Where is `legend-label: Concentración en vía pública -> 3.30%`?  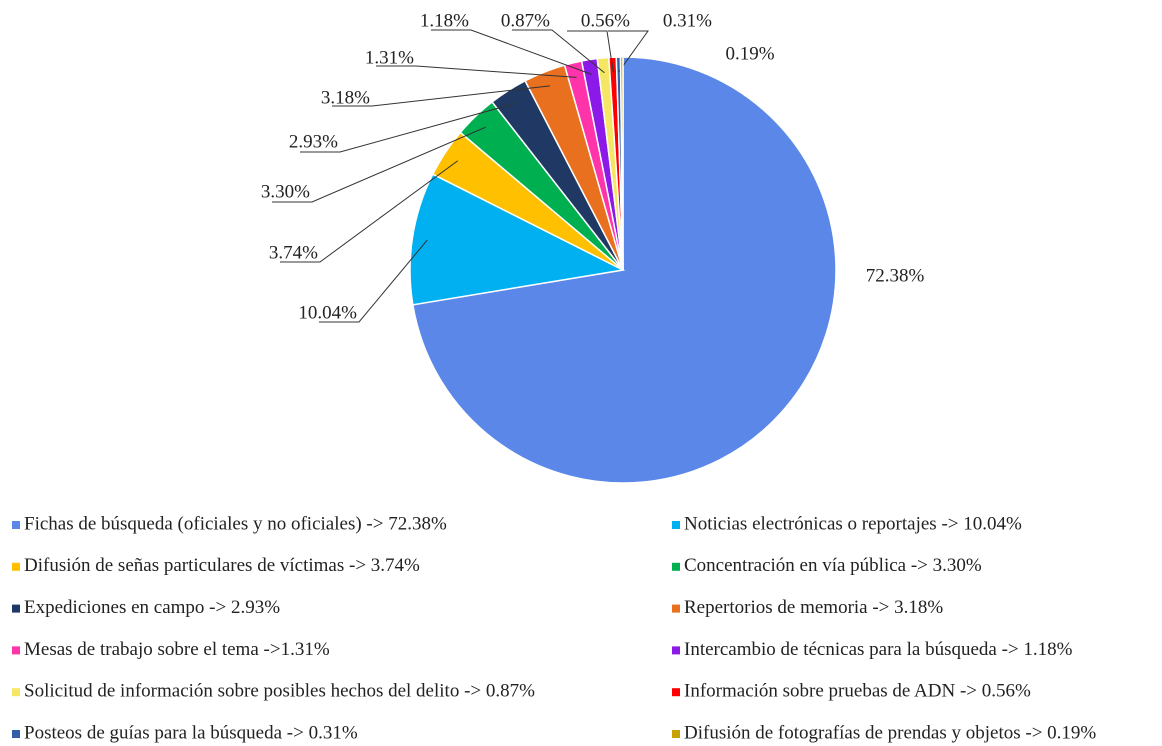 legend-label: Concentración en vía pública -> 3.30% is located at coordinates (833, 565).